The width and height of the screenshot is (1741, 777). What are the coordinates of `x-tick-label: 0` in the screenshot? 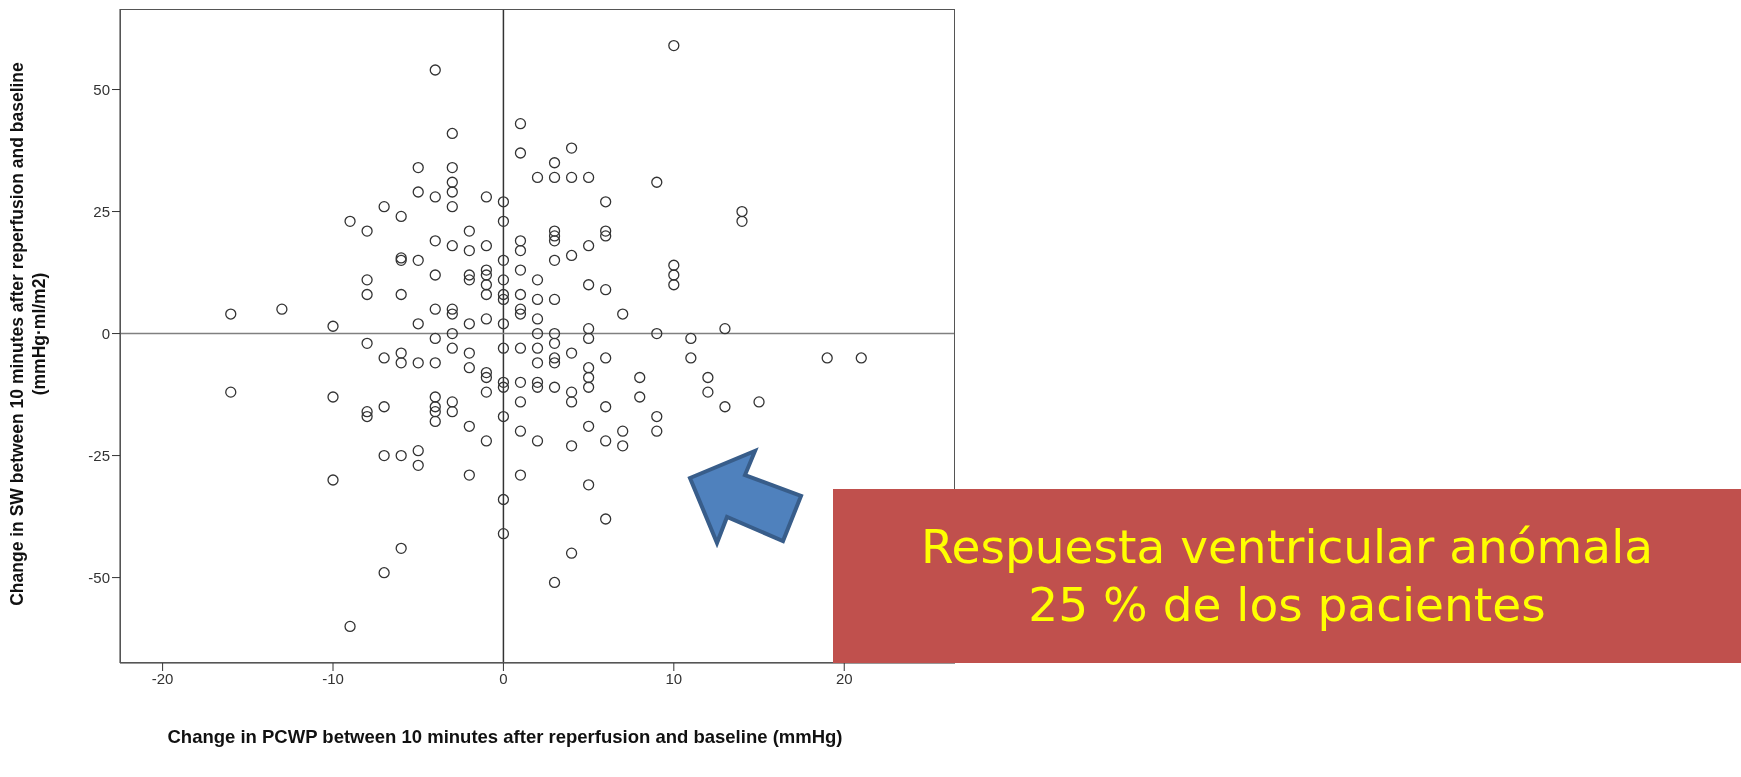 It's located at (503, 678).